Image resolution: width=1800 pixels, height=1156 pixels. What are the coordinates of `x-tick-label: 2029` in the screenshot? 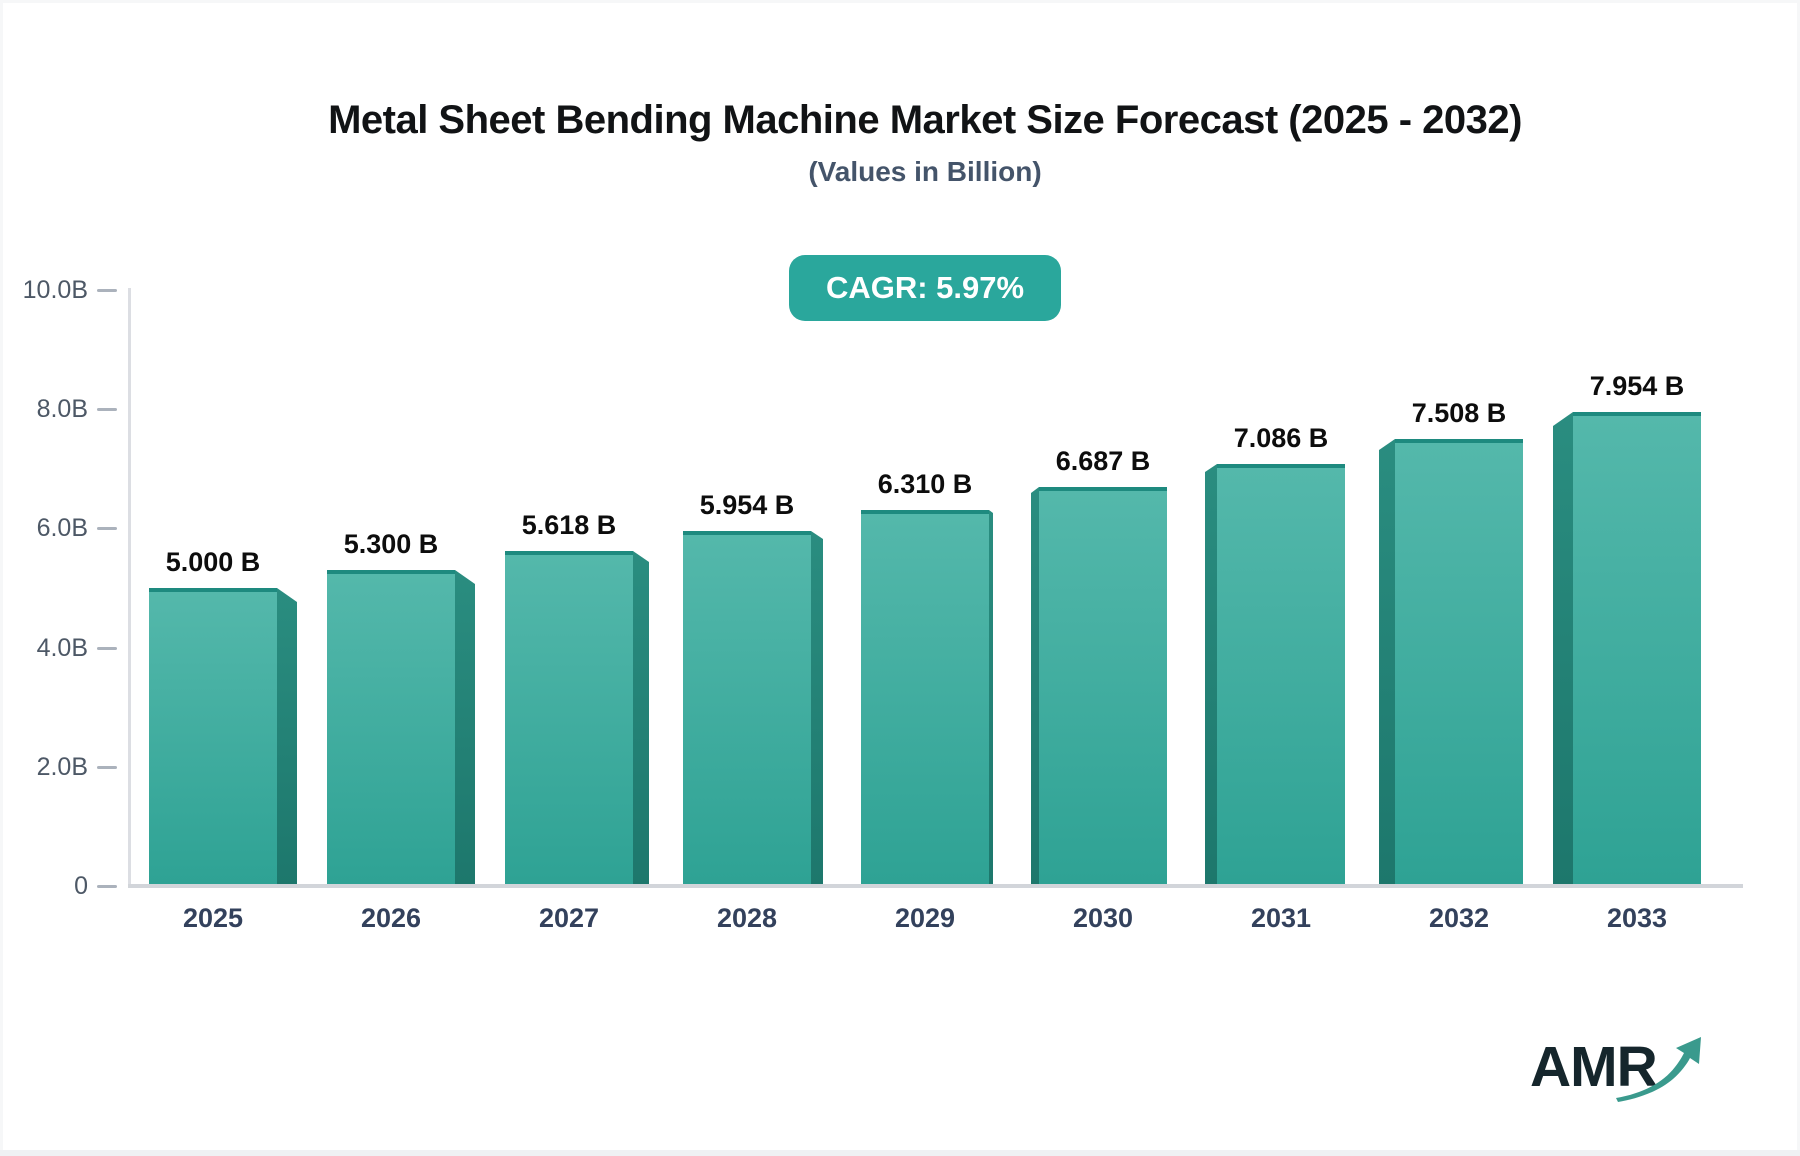 It's located at (925, 918).